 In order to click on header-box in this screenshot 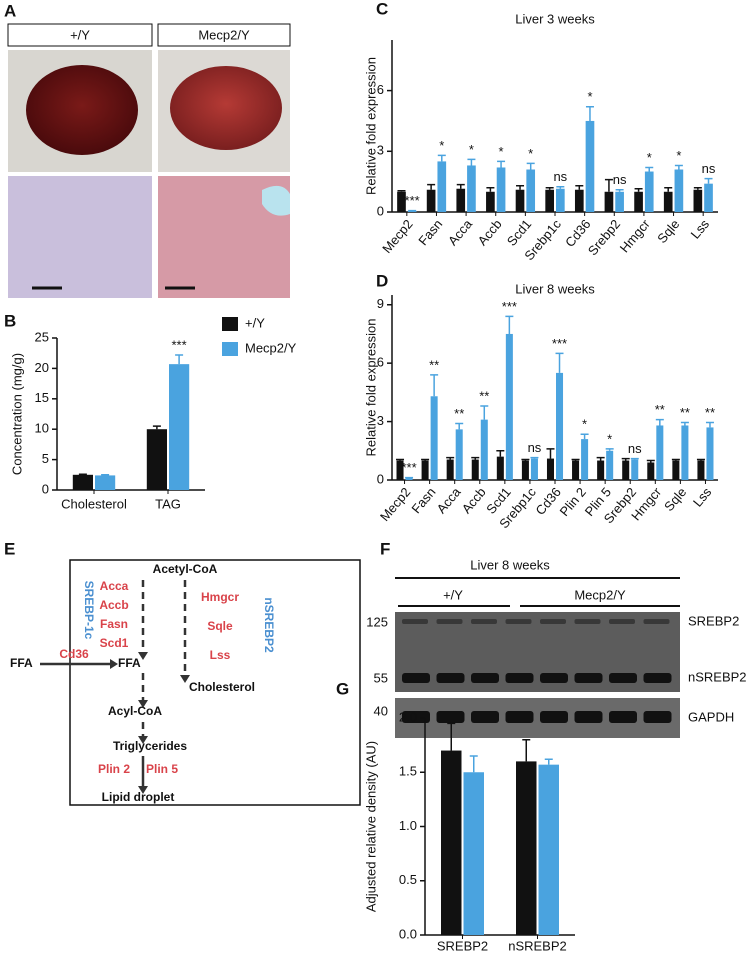, I will do `click(224, 35)`.